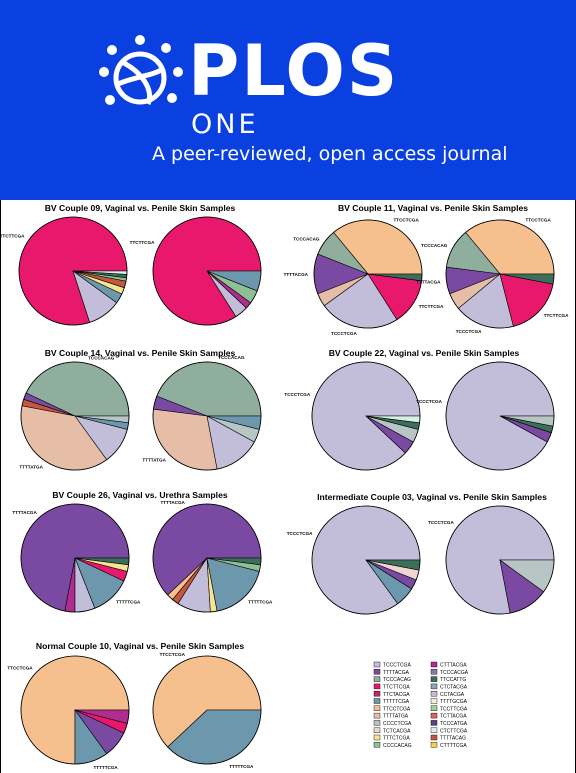  I want to click on legend-label: TCCTTCGA, so click(454, 709).